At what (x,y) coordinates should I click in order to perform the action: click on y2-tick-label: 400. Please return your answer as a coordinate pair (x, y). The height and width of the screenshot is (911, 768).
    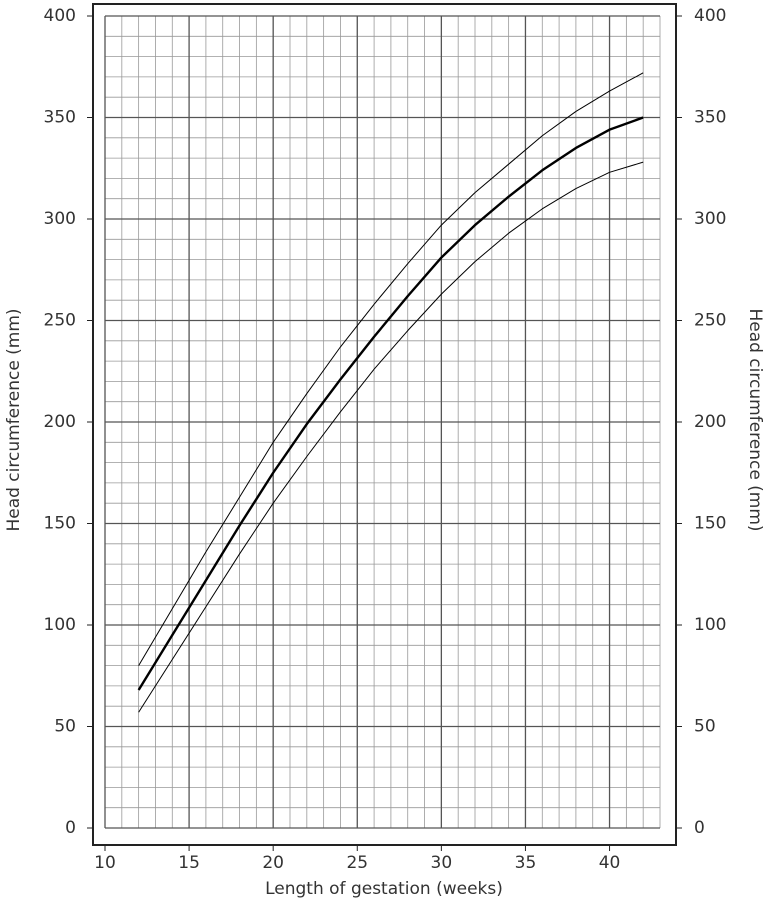
    Looking at the image, I should click on (710, 16).